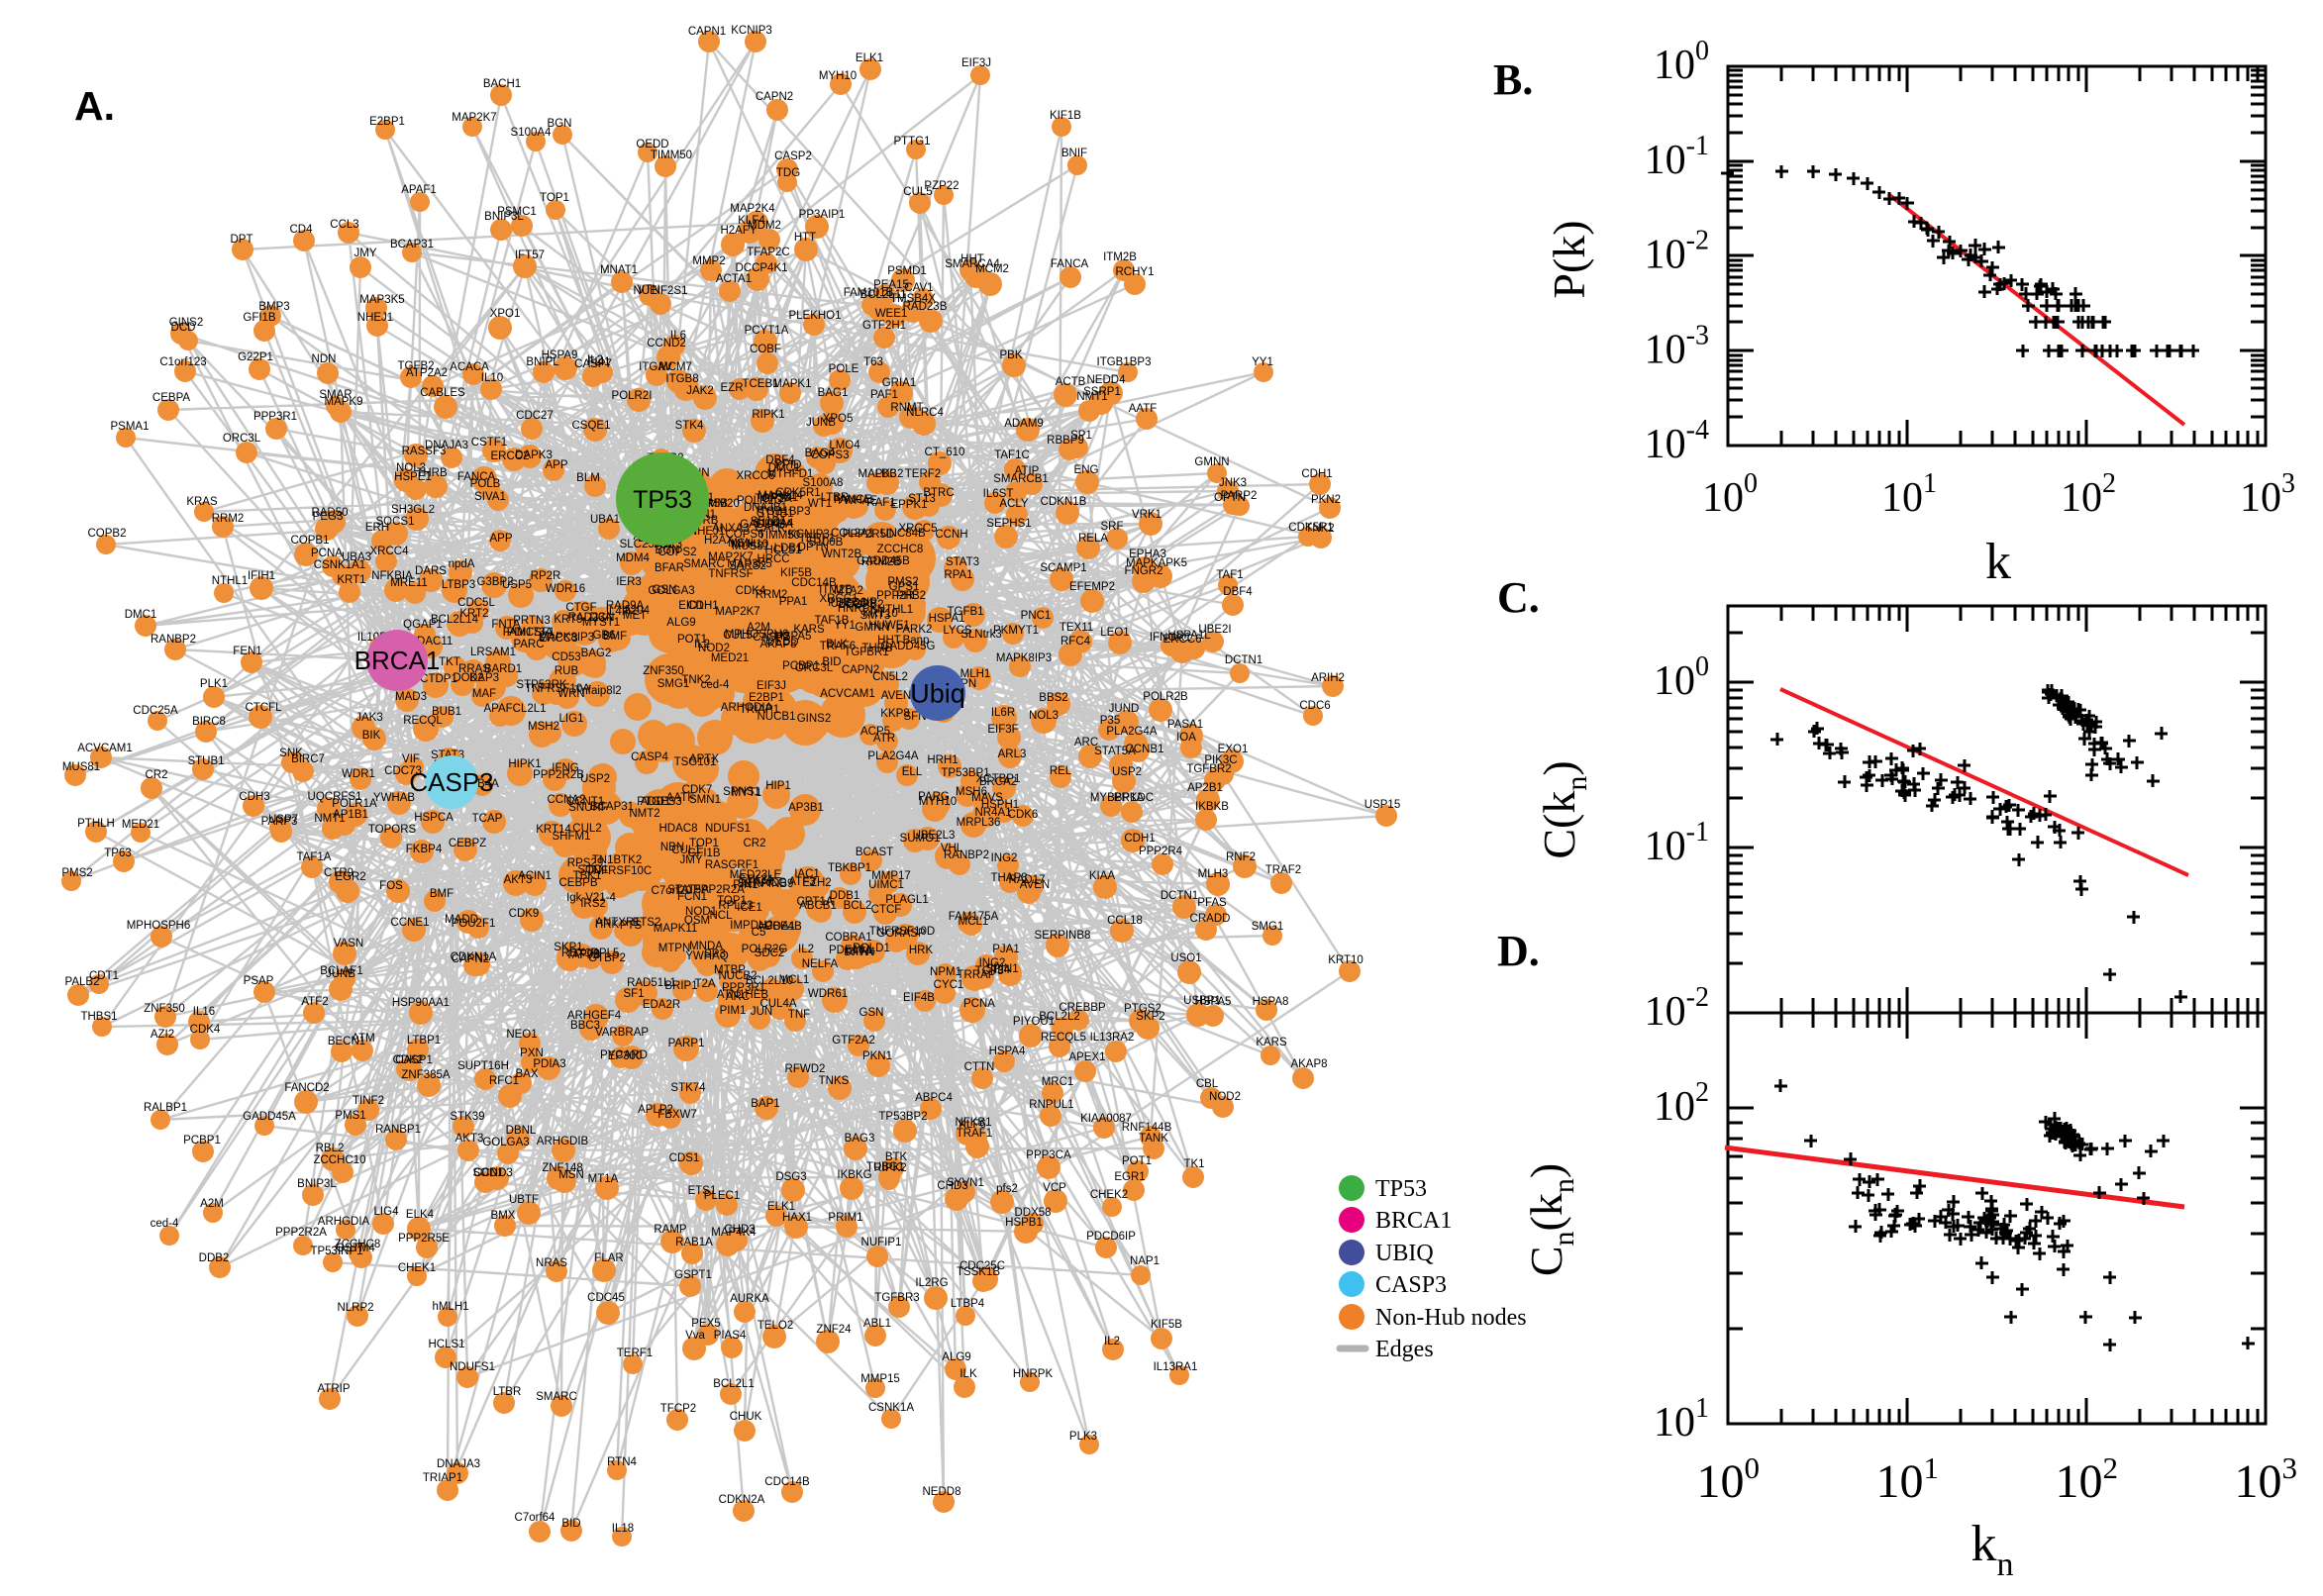 This screenshot has width=2323, height=1596. What do you see at coordinates (768, 883) in the screenshot?
I see `svg-text: FANCG` at bounding box center [768, 883].